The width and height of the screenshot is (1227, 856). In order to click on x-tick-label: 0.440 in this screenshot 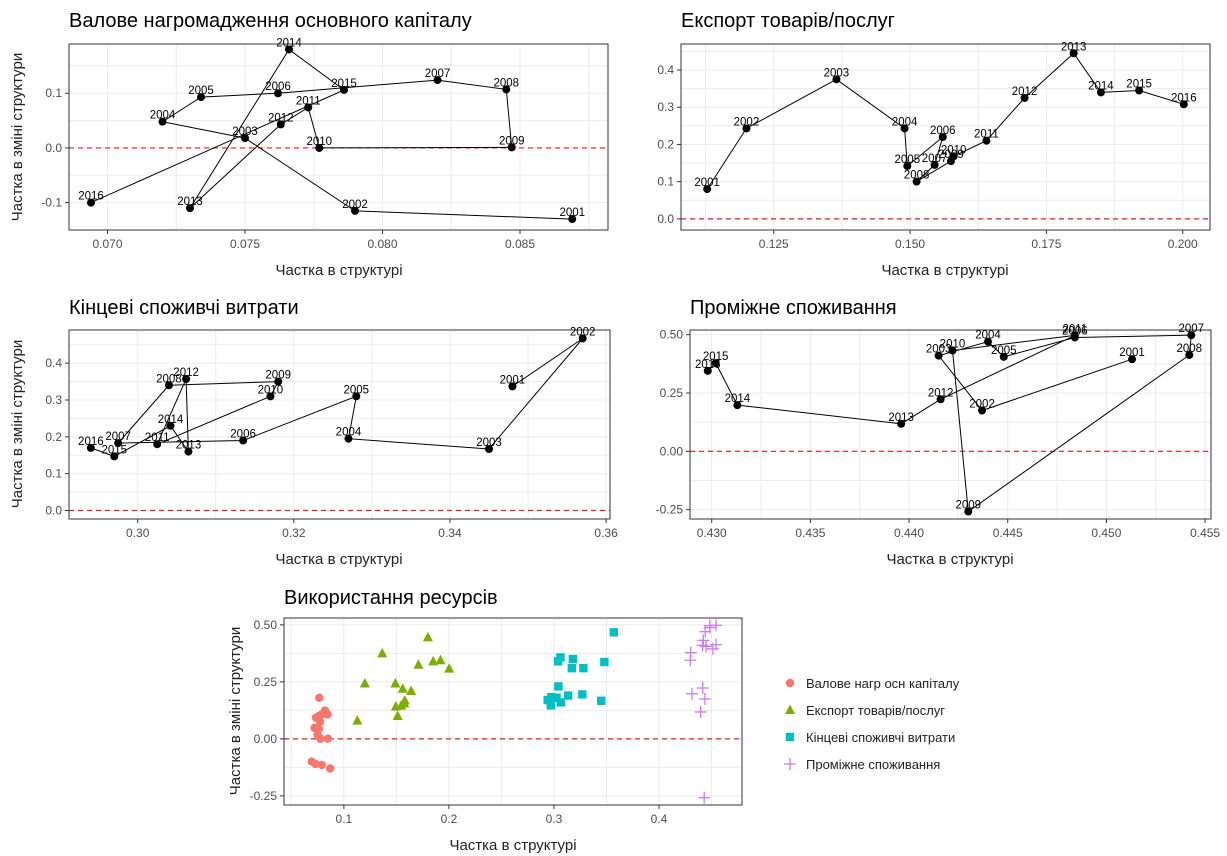, I will do `click(909, 533)`.